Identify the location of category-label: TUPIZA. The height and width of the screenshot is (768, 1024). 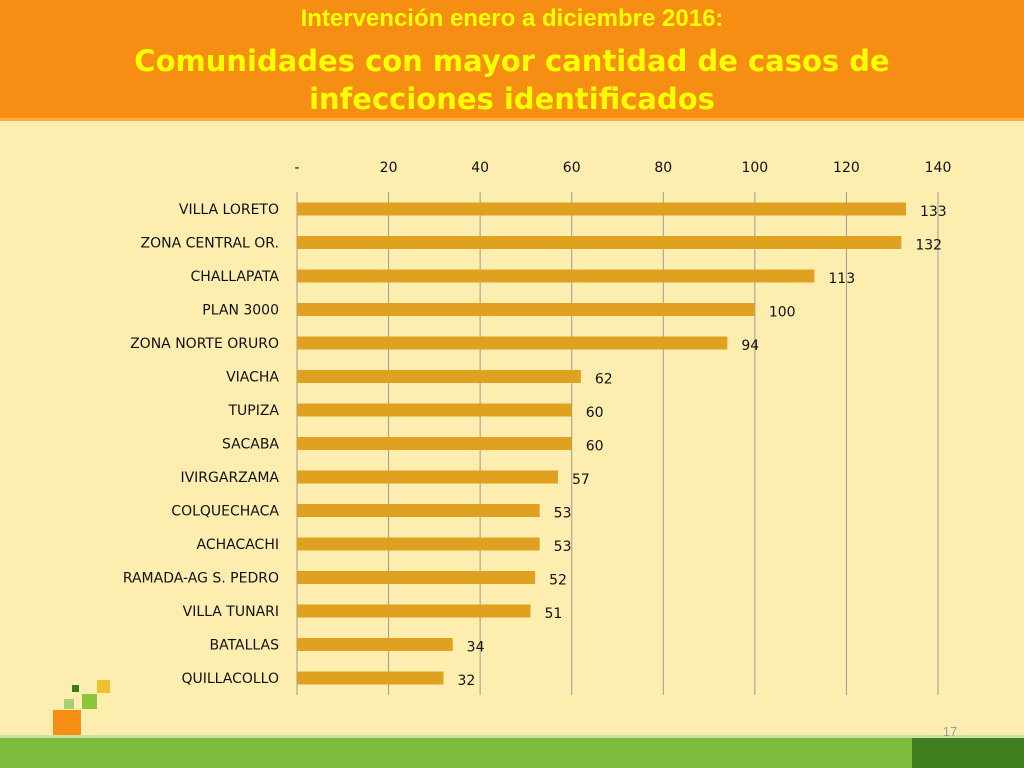
(253, 411).